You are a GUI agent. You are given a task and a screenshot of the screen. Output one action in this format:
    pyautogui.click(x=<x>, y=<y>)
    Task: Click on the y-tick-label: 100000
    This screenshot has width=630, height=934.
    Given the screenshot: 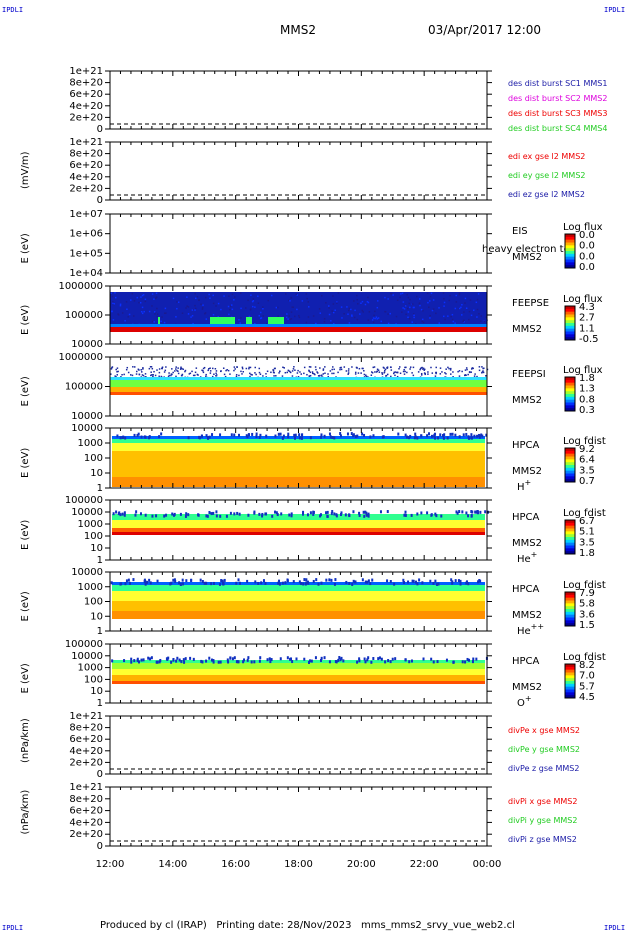 What is the action you would take?
    pyautogui.click(x=84, y=644)
    